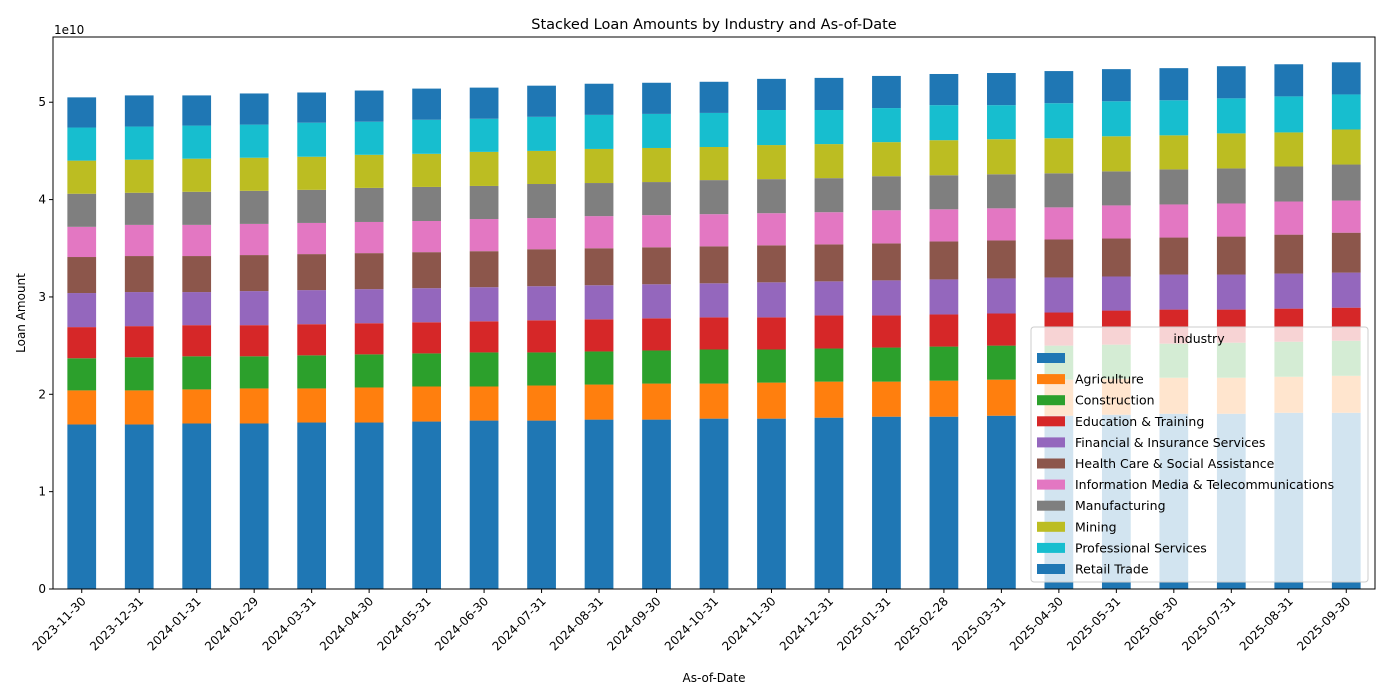 This screenshot has width=1400, height=700. What do you see at coordinates (1112, 569) in the screenshot?
I see `legend-label: Retail Trade` at bounding box center [1112, 569].